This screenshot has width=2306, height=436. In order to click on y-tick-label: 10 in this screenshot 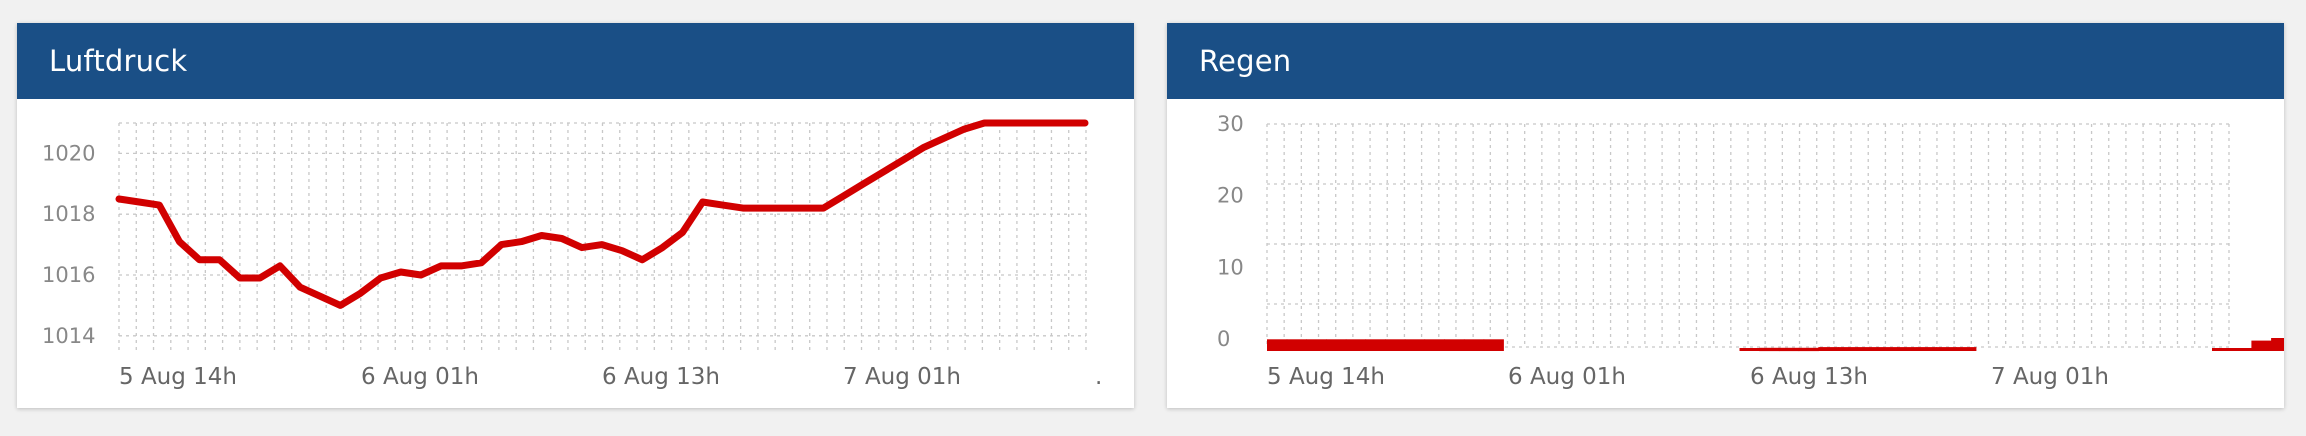, I will do `click(1230, 267)`.